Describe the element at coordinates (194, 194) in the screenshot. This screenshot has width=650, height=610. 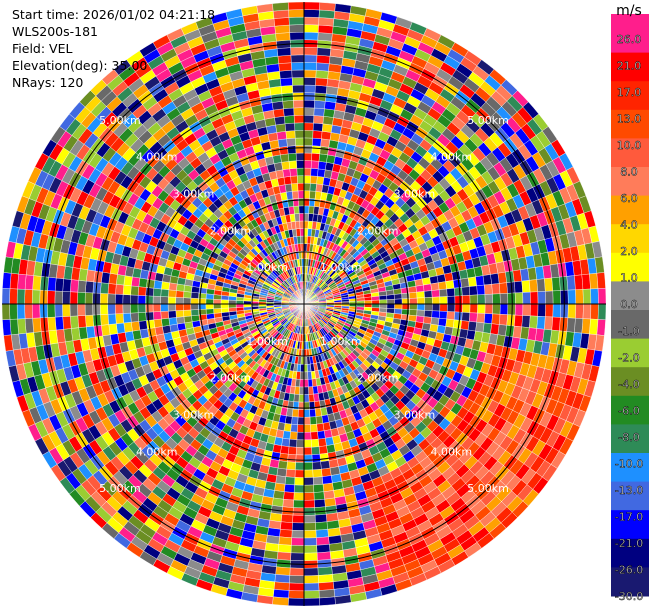
I see `range-ring-label: 3.00km` at that location.